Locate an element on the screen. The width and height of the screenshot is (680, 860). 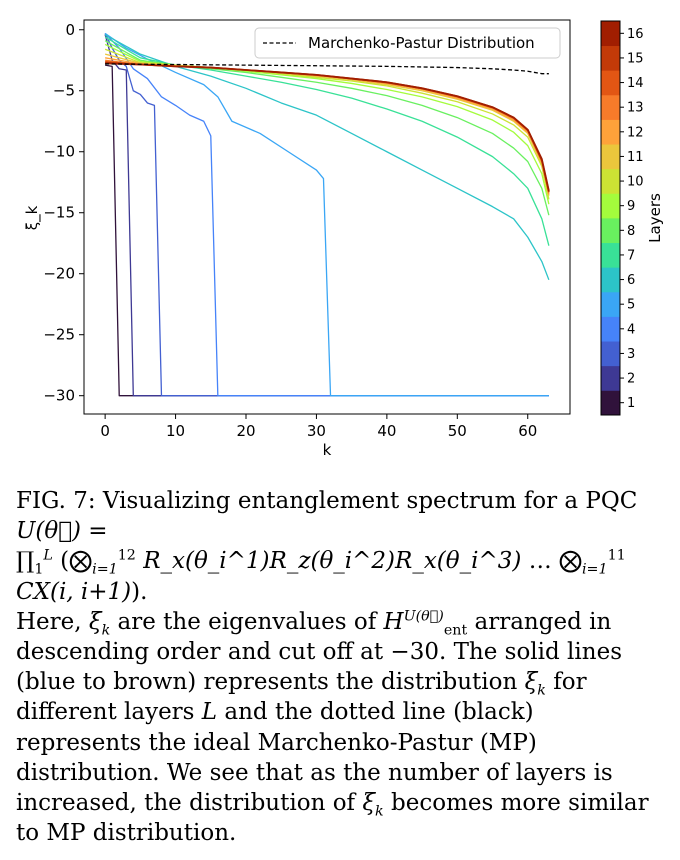
caption-xi-2: ξ is located at coordinates (531, 682).